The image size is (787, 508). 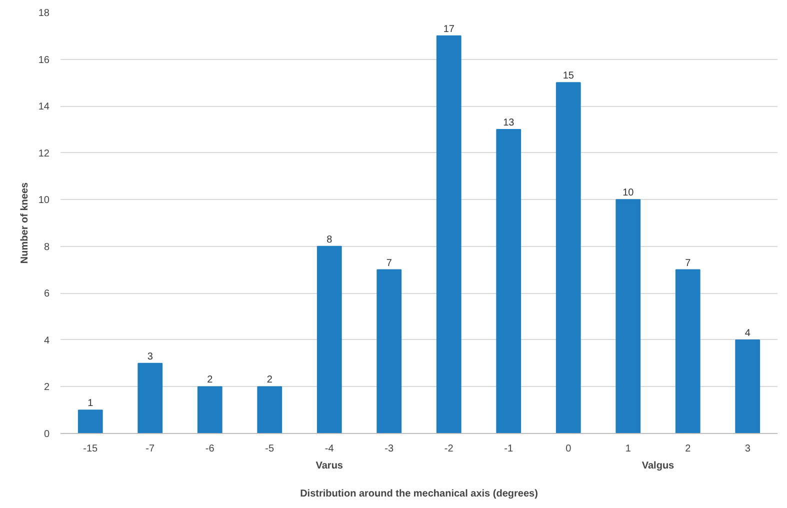 What do you see at coordinates (44, 60) in the screenshot?
I see `y-tick-label: 16` at bounding box center [44, 60].